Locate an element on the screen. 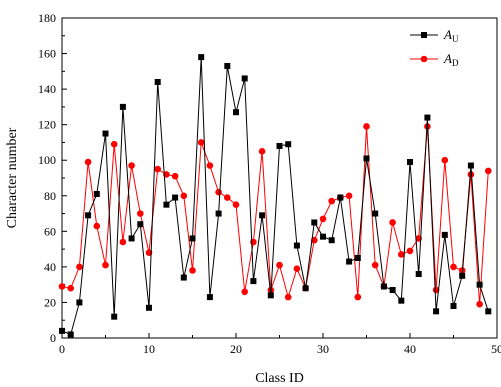 The width and height of the screenshot is (501, 387). y-tick-label: 160 is located at coordinates (47, 54).